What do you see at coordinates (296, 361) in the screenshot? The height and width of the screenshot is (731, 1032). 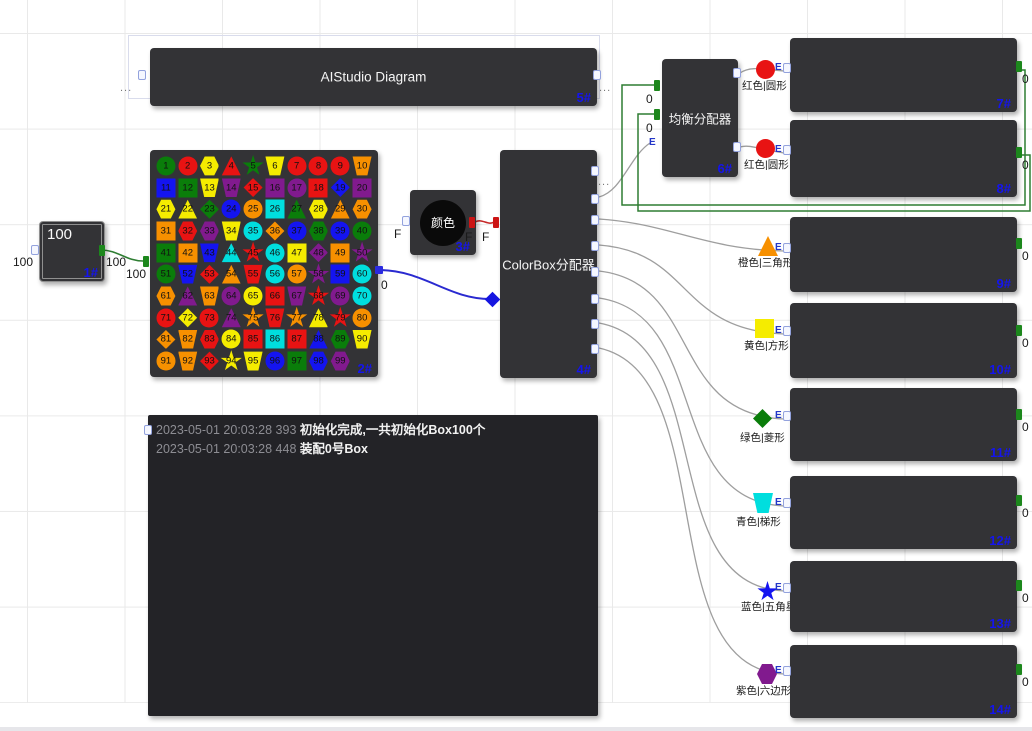 I see `box-cell-number: 97` at bounding box center [296, 361].